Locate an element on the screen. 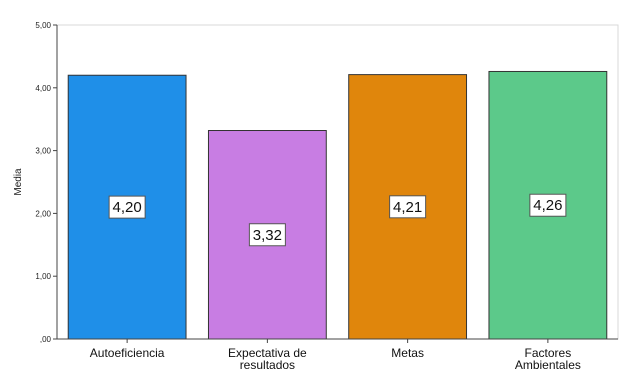 This screenshot has width=624, height=374. y-tick-label: ,00 is located at coordinates (46, 339).